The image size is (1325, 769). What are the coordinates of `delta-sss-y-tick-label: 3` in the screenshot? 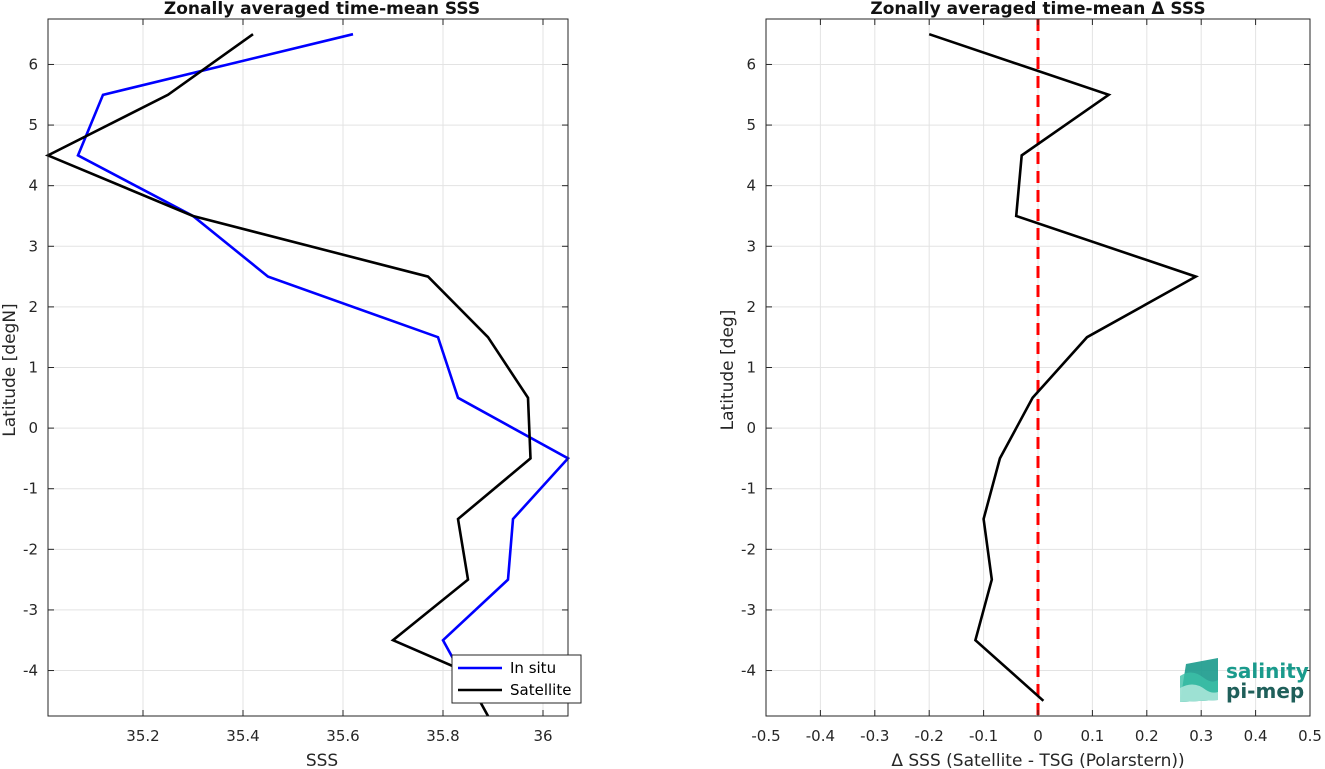 It's located at (751, 246).